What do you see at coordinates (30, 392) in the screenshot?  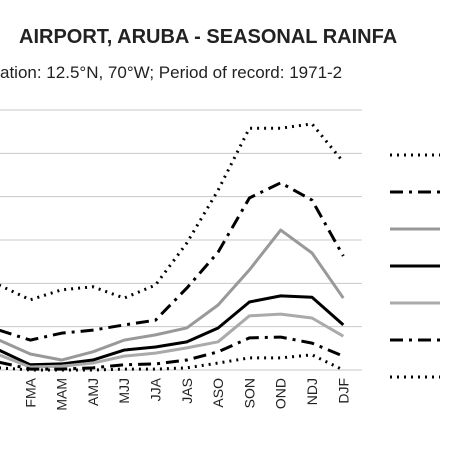 I see `x-tick-label: FMA` at bounding box center [30, 392].